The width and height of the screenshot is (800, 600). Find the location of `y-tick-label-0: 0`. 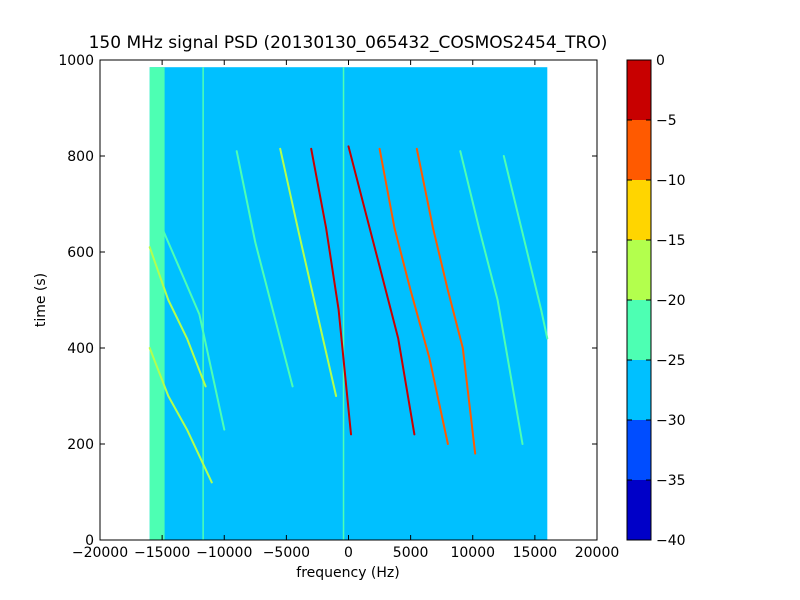

y-tick-label-0: 0 is located at coordinates (89, 541).